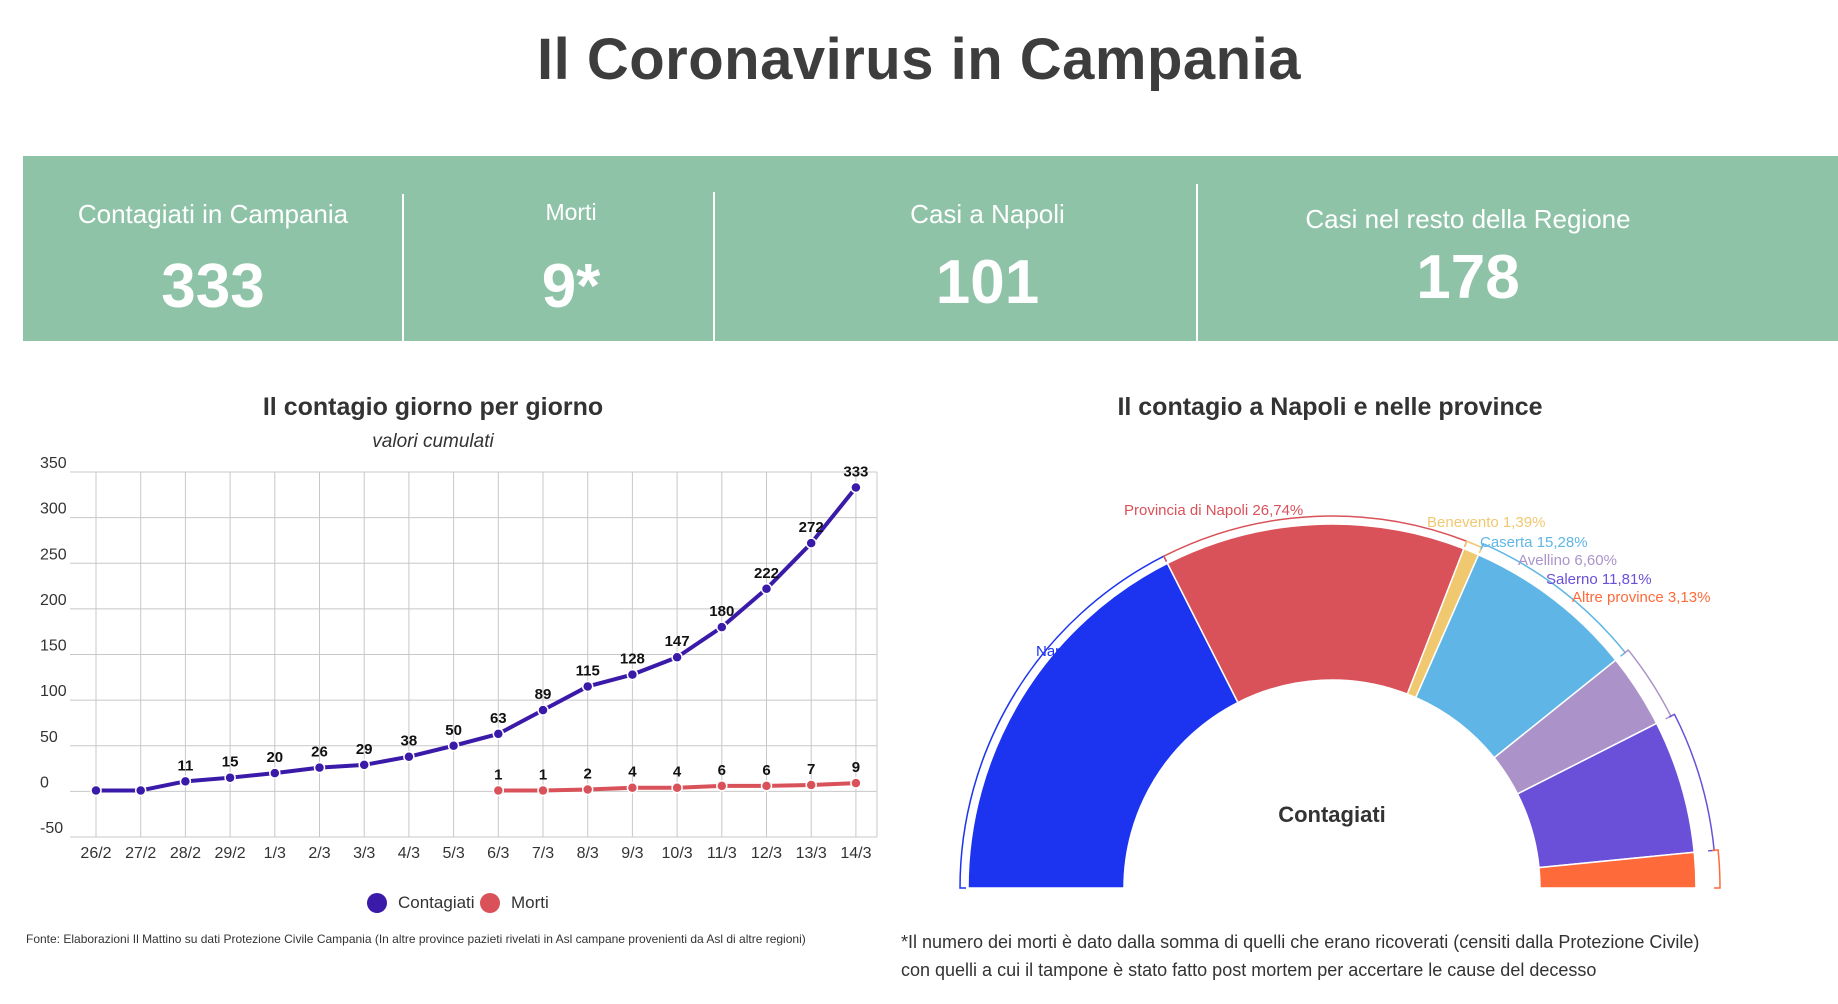 This screenshot has width=1838, height=1004. Describe the element at coordinates (53, 600) in the screenshot. I see `y-tick-label: 200` at that location.